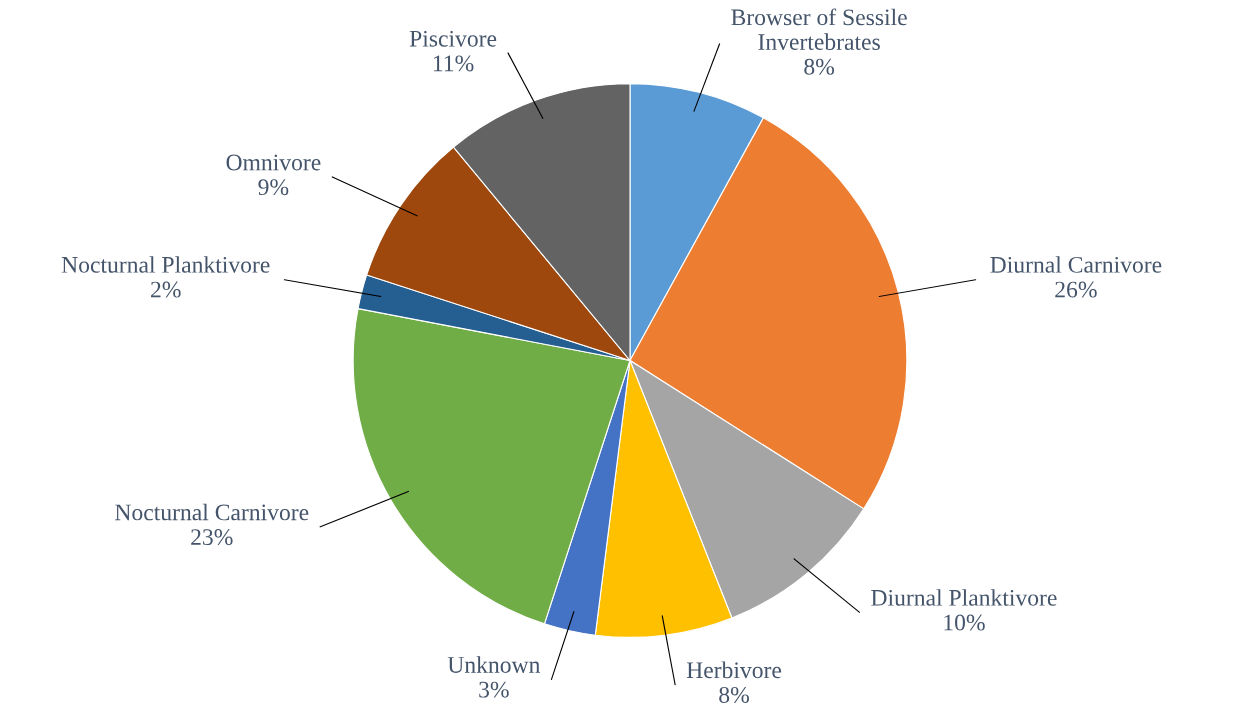  What do you see at coordinates (166, 289) in the screenshot?
I see `data-label: 2%` at bounding box center [166, 289].